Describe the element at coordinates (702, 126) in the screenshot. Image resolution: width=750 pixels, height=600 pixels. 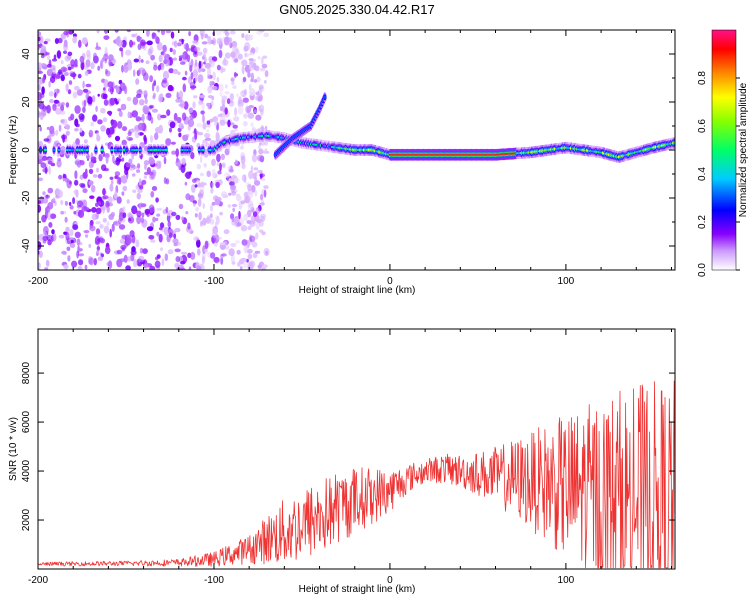
I see `colorbar-tick-label: 0.6` at that location.